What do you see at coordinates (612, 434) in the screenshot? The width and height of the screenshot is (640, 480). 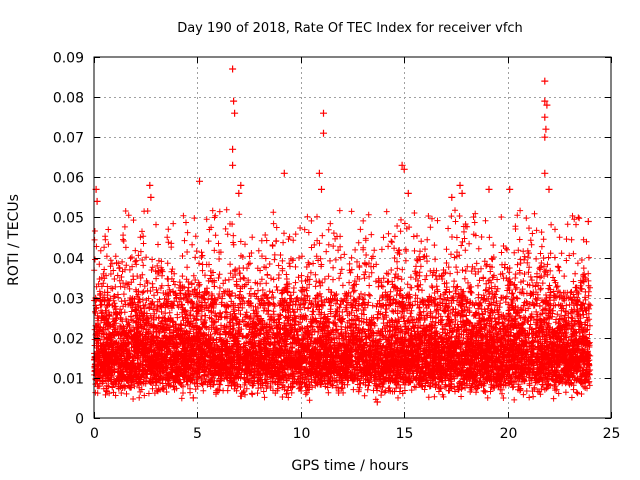 I see `x-tick-label: 25` at bounding box center [612, 434].